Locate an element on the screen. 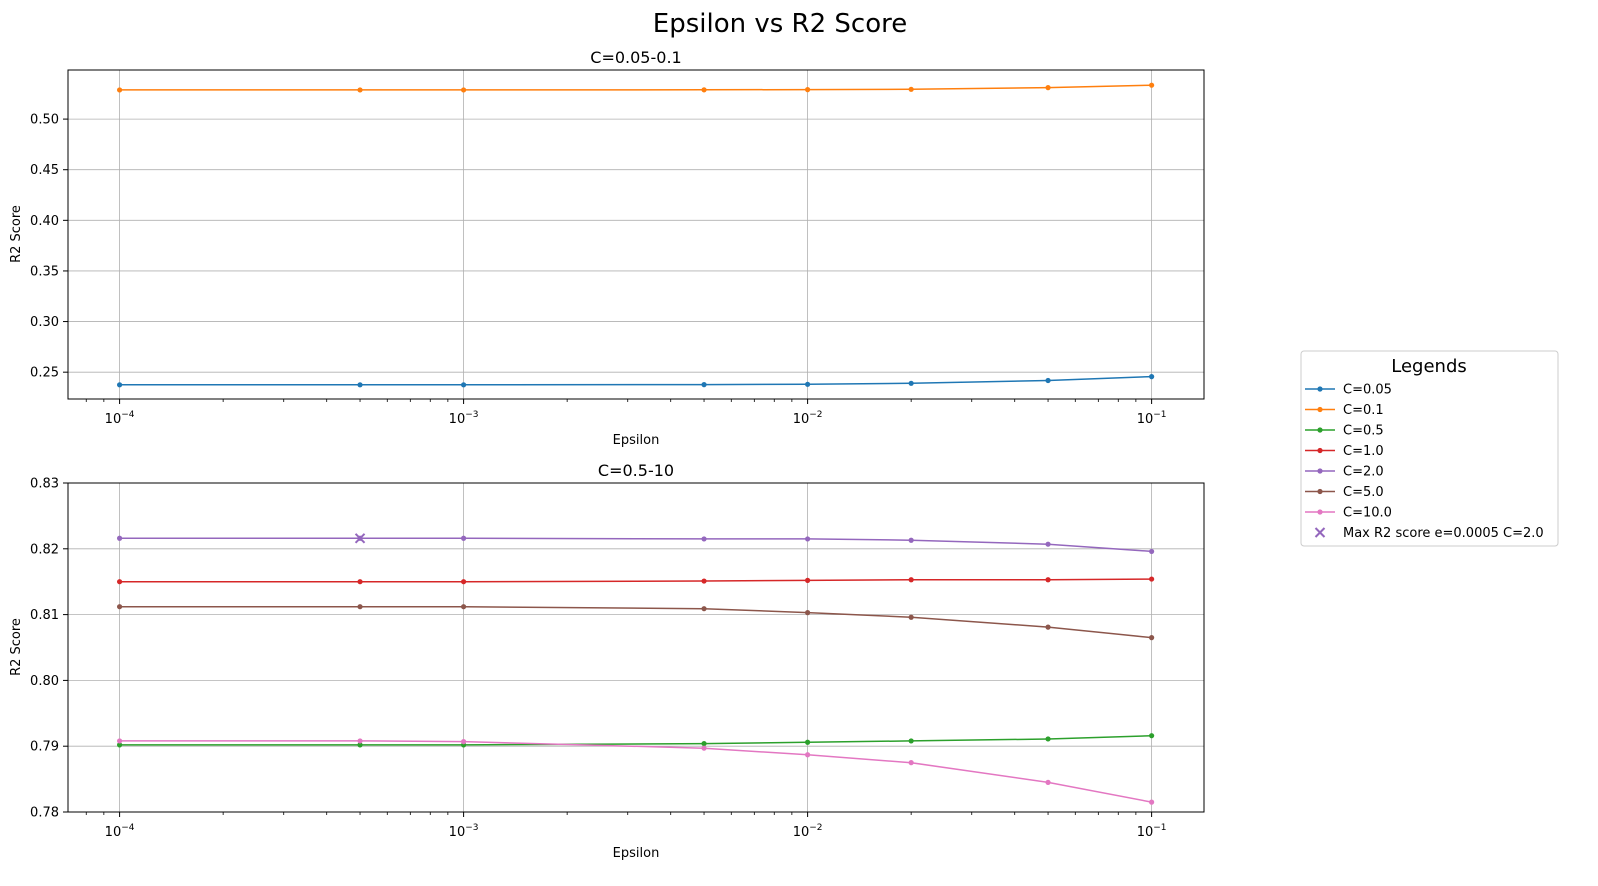  max-marker-stroke is located at coordinates (360, 538).